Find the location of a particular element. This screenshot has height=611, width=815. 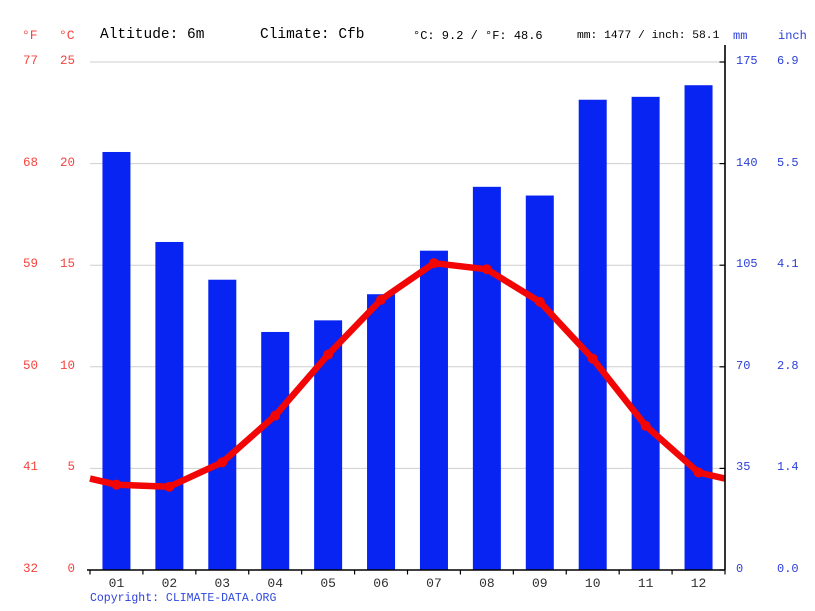

inch-tick-label: 6.9 is located at coordinates (788, 61).